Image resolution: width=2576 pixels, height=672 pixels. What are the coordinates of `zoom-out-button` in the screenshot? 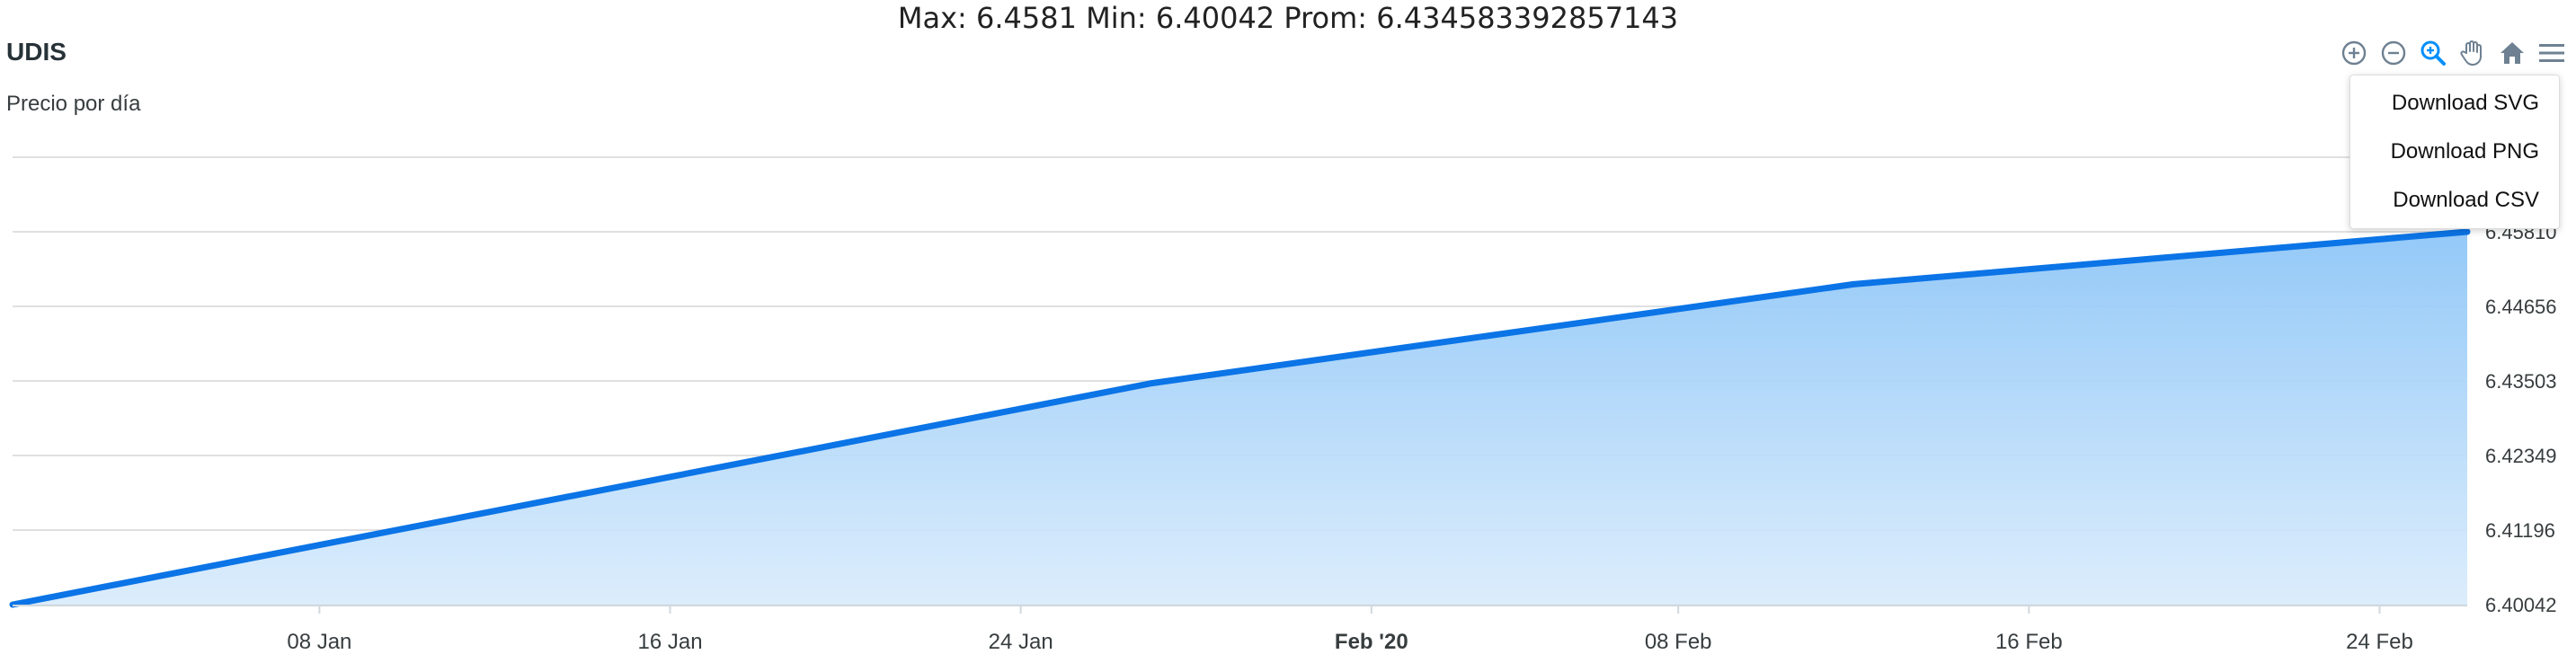 It's located at (2393, 53).